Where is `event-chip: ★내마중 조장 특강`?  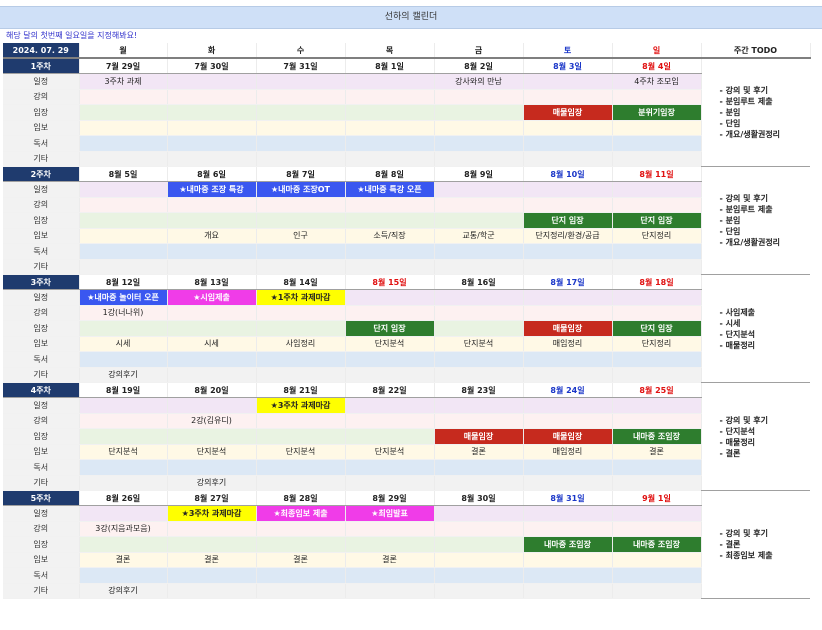
event-chip: ★내마중 조장 특강 is located at coordinates (212, 189).